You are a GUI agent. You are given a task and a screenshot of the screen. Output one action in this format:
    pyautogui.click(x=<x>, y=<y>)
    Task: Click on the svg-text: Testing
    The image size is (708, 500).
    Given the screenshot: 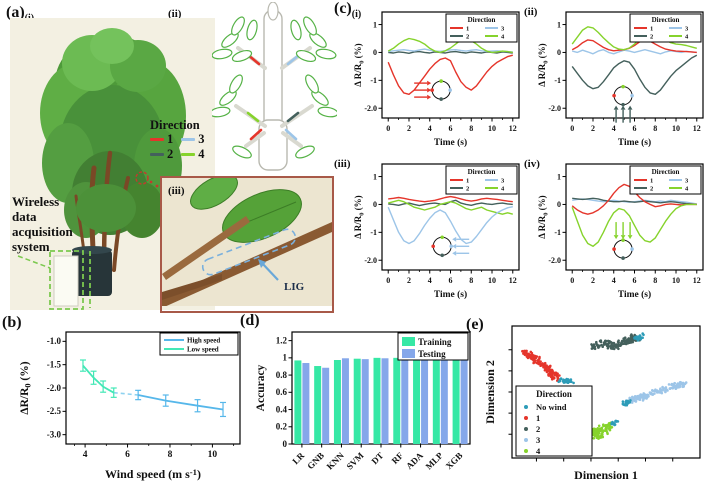 What is the action you would take?
    pyautogui.click(x=432, y=354)
    